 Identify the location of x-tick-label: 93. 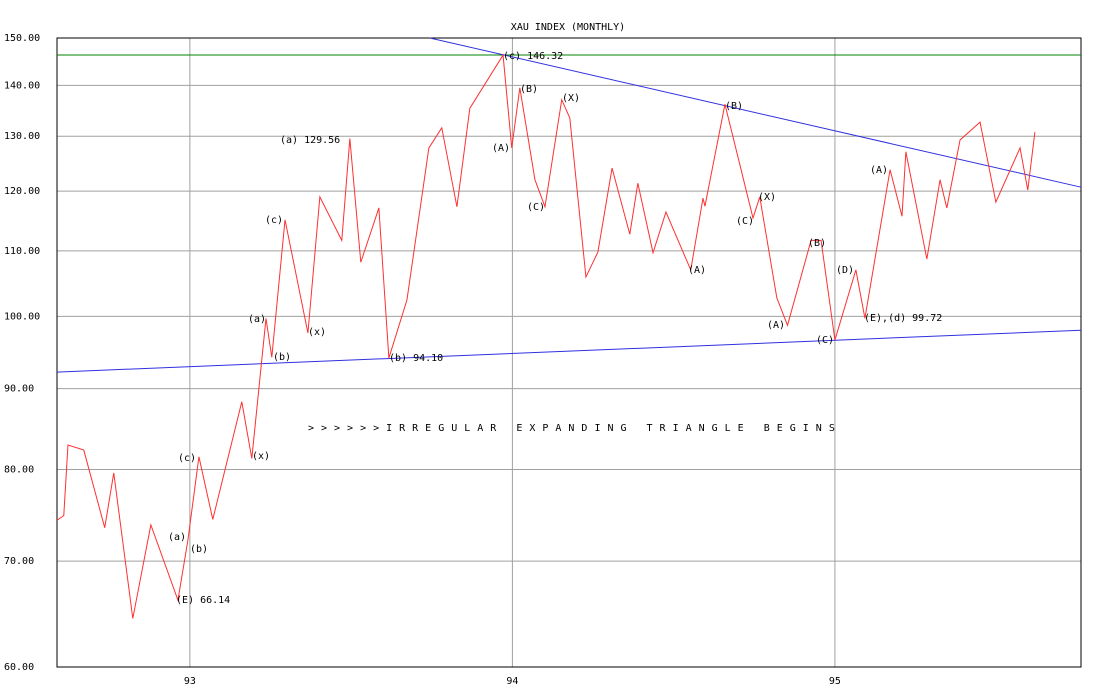
(190, 681).